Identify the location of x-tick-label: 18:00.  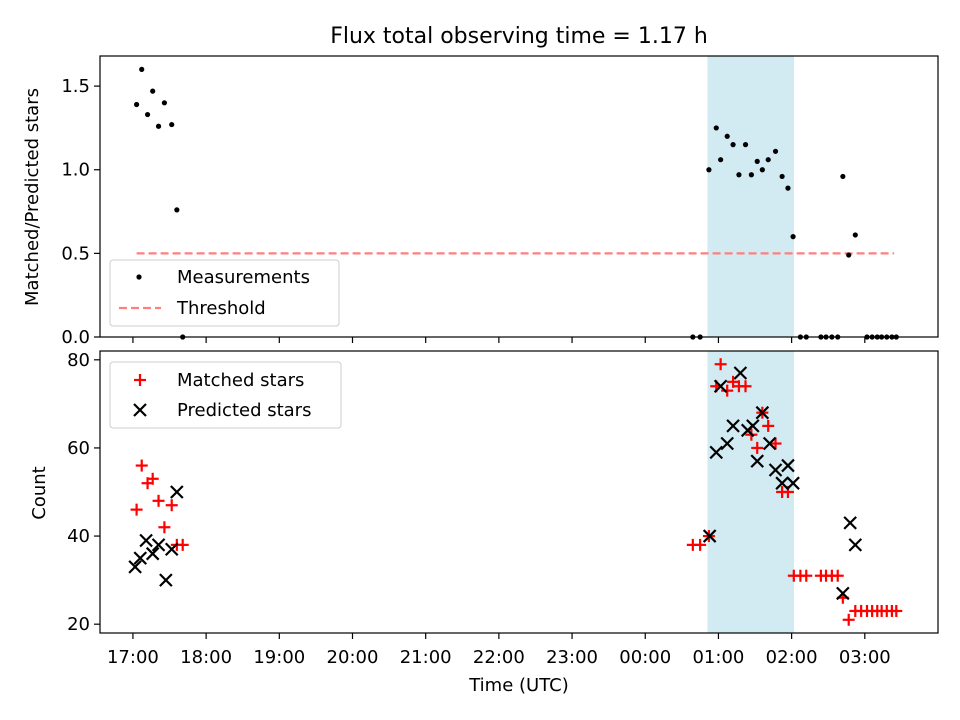
(206, 657).